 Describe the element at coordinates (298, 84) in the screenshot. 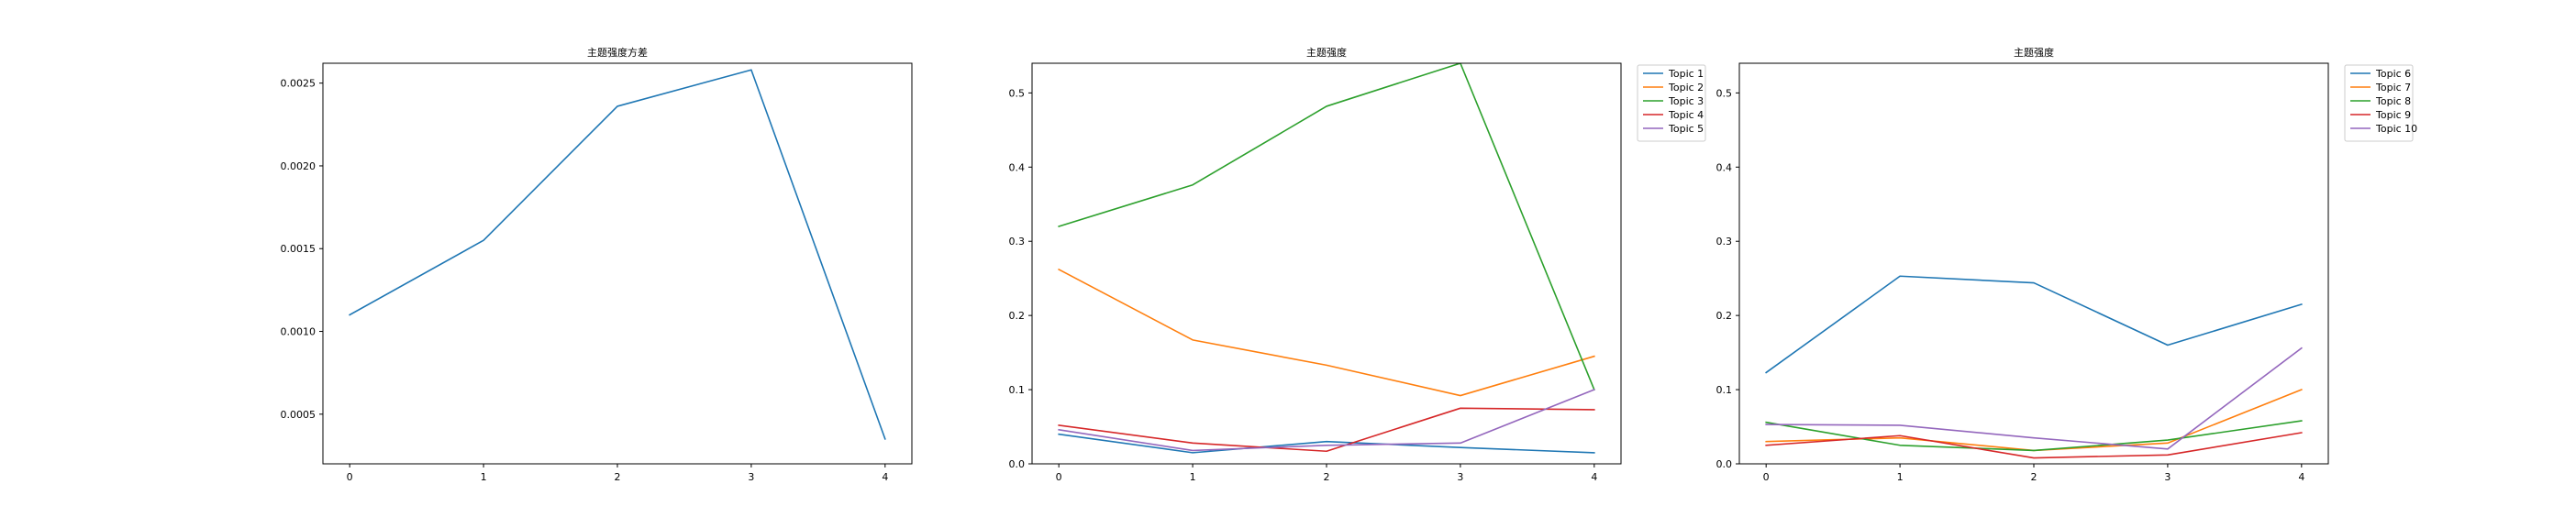

I see `y-tick-label: 0.0025` at that location.